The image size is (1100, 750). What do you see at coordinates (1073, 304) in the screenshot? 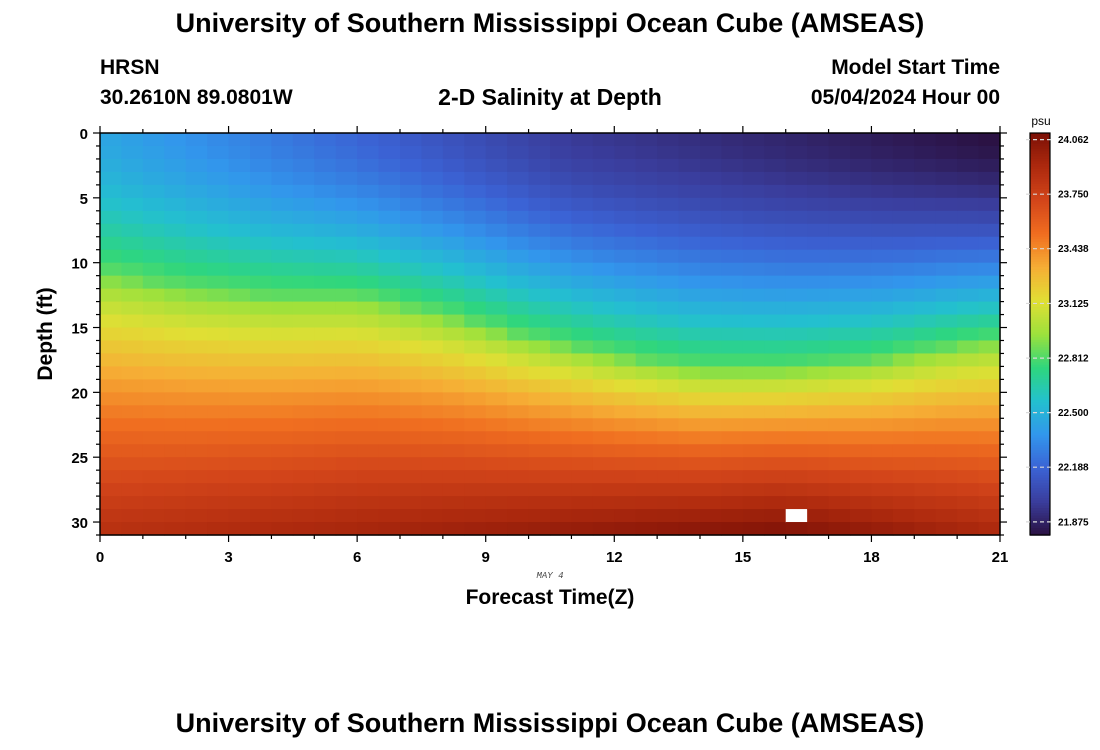
I see `colorbar-tick-label: 23.125` at bounding box center [1073, 304].